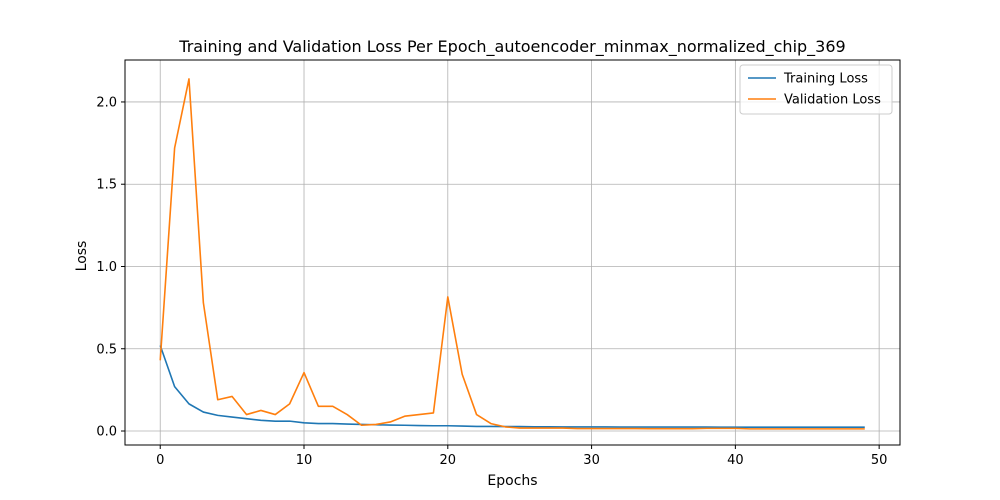 The height and width of the screenshot is (500, 1000). Describe the element at coordinates (106, 432) in the screenshot. I see `y-tick-label: 0.0` at that location.